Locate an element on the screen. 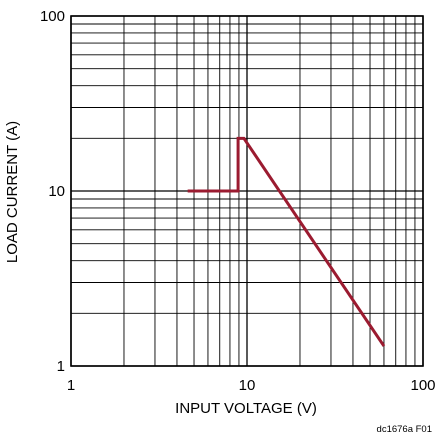  y-tick-label: 1 is located at coordinates (61, 366).